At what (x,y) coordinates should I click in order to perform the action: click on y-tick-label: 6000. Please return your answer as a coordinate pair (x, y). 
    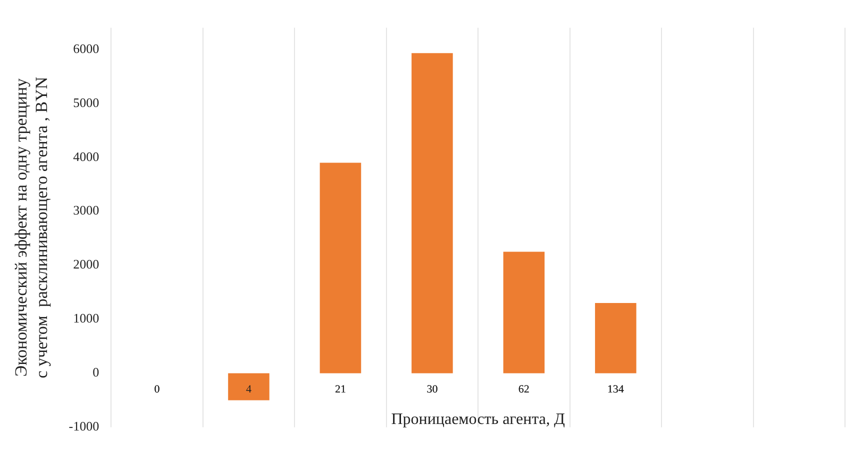
    Looking at the image, I should click on (86, 48).